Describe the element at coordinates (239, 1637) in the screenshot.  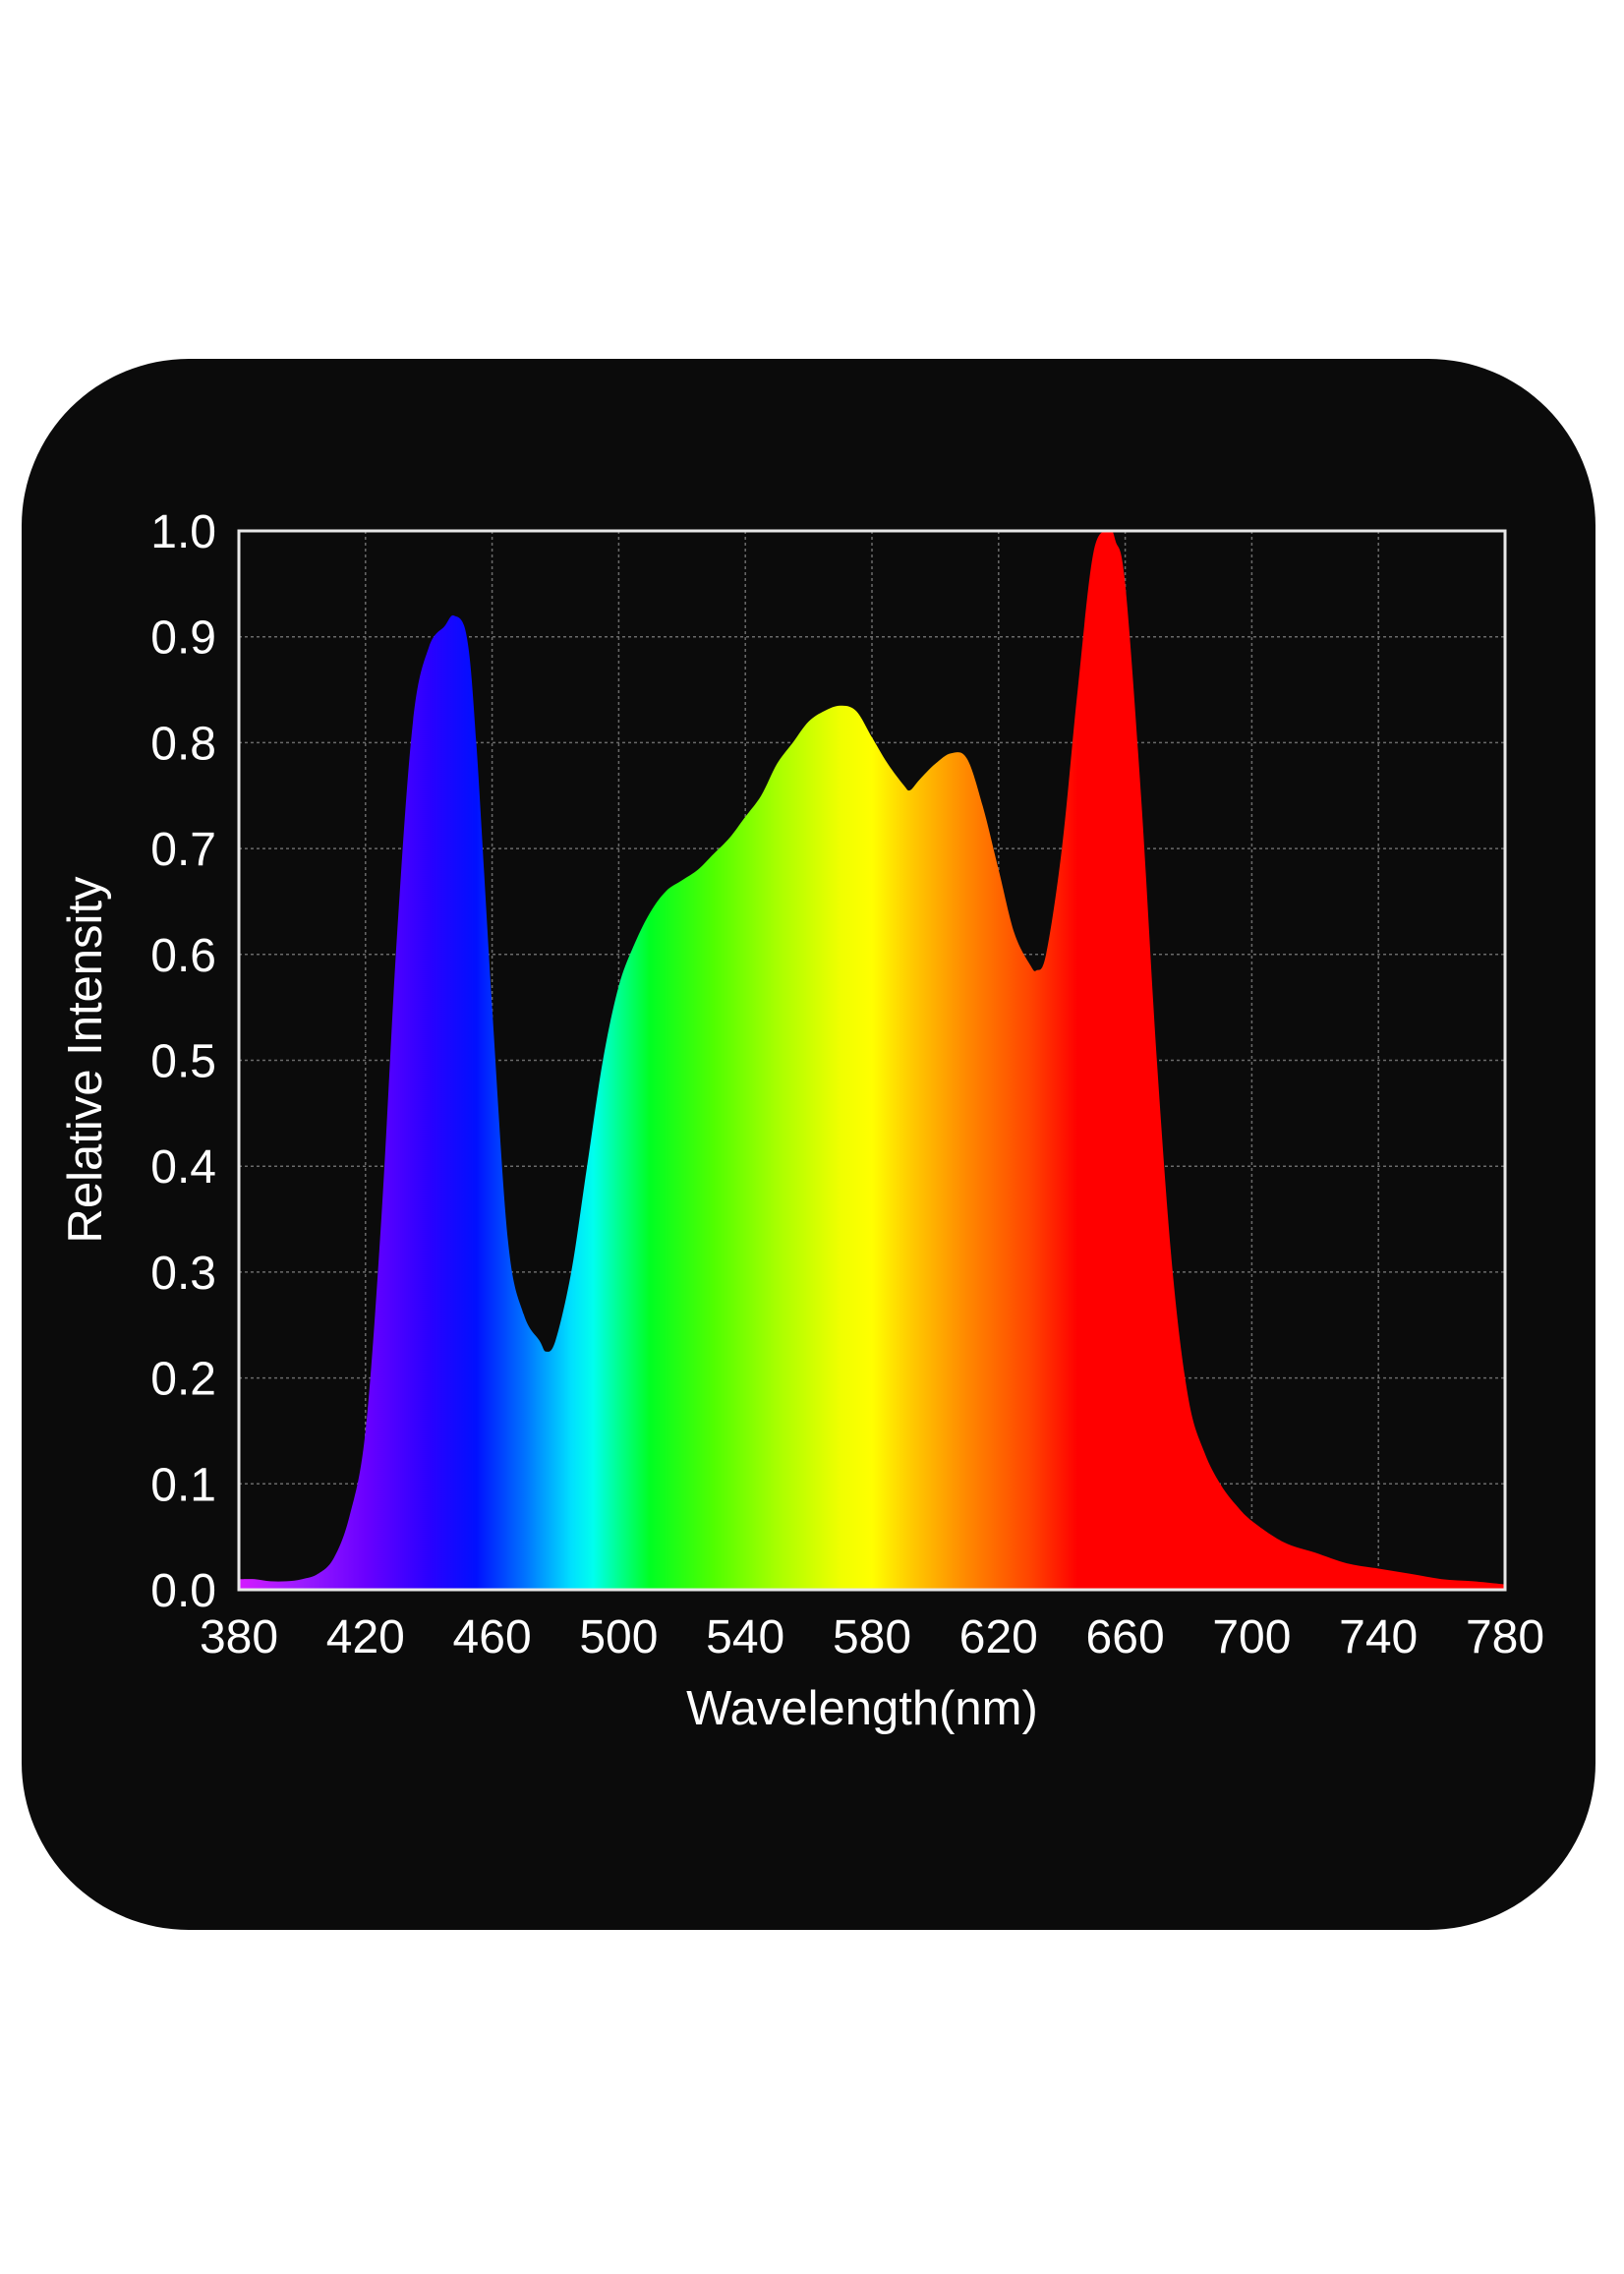
I see `x-tick-label: 380` at that location.